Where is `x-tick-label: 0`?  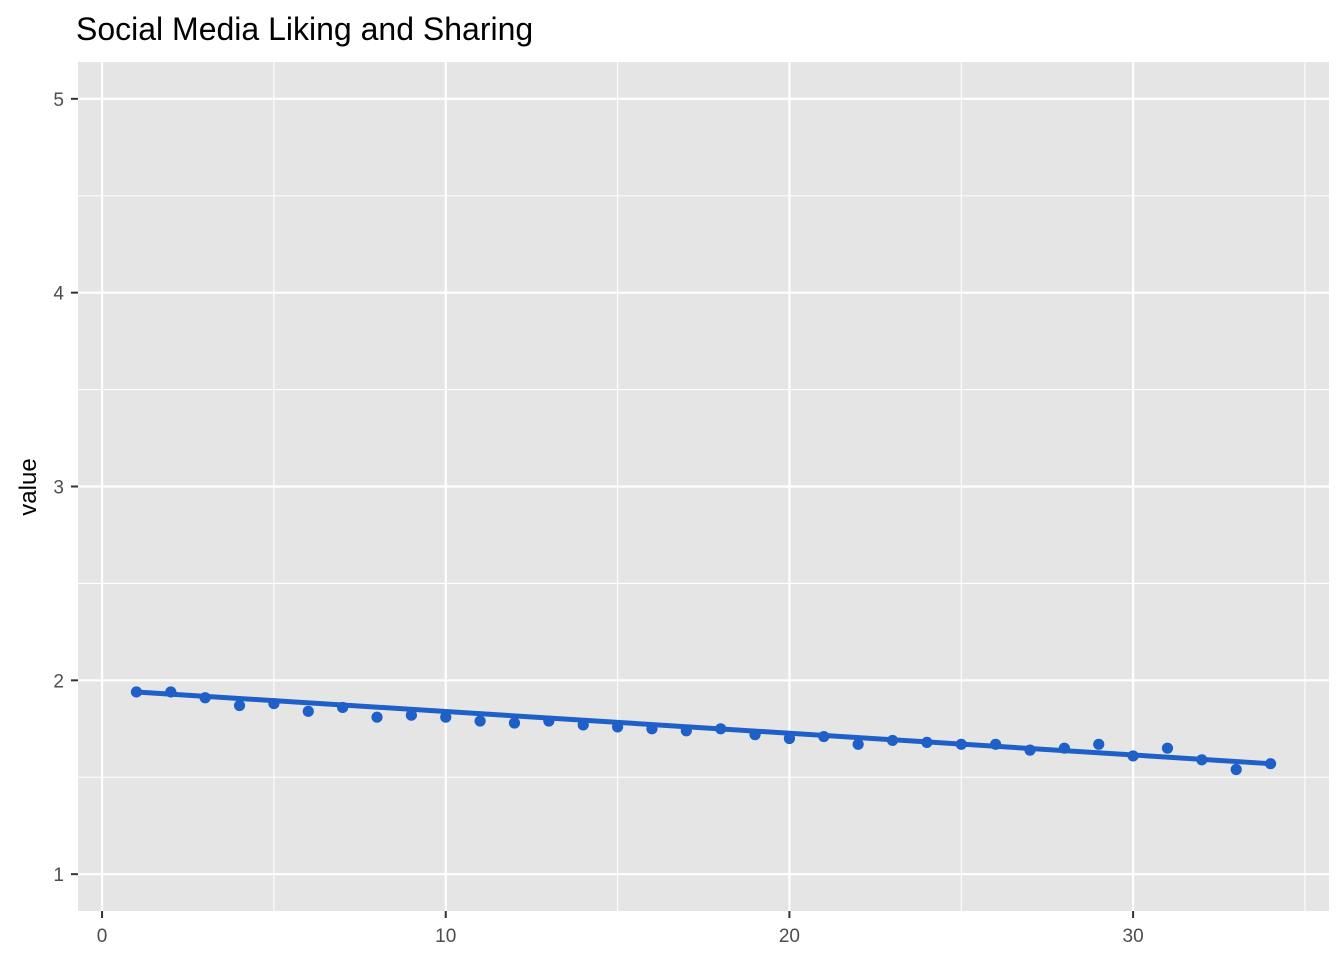
x-tick-label: 0 is located at coordinates (102, 936).